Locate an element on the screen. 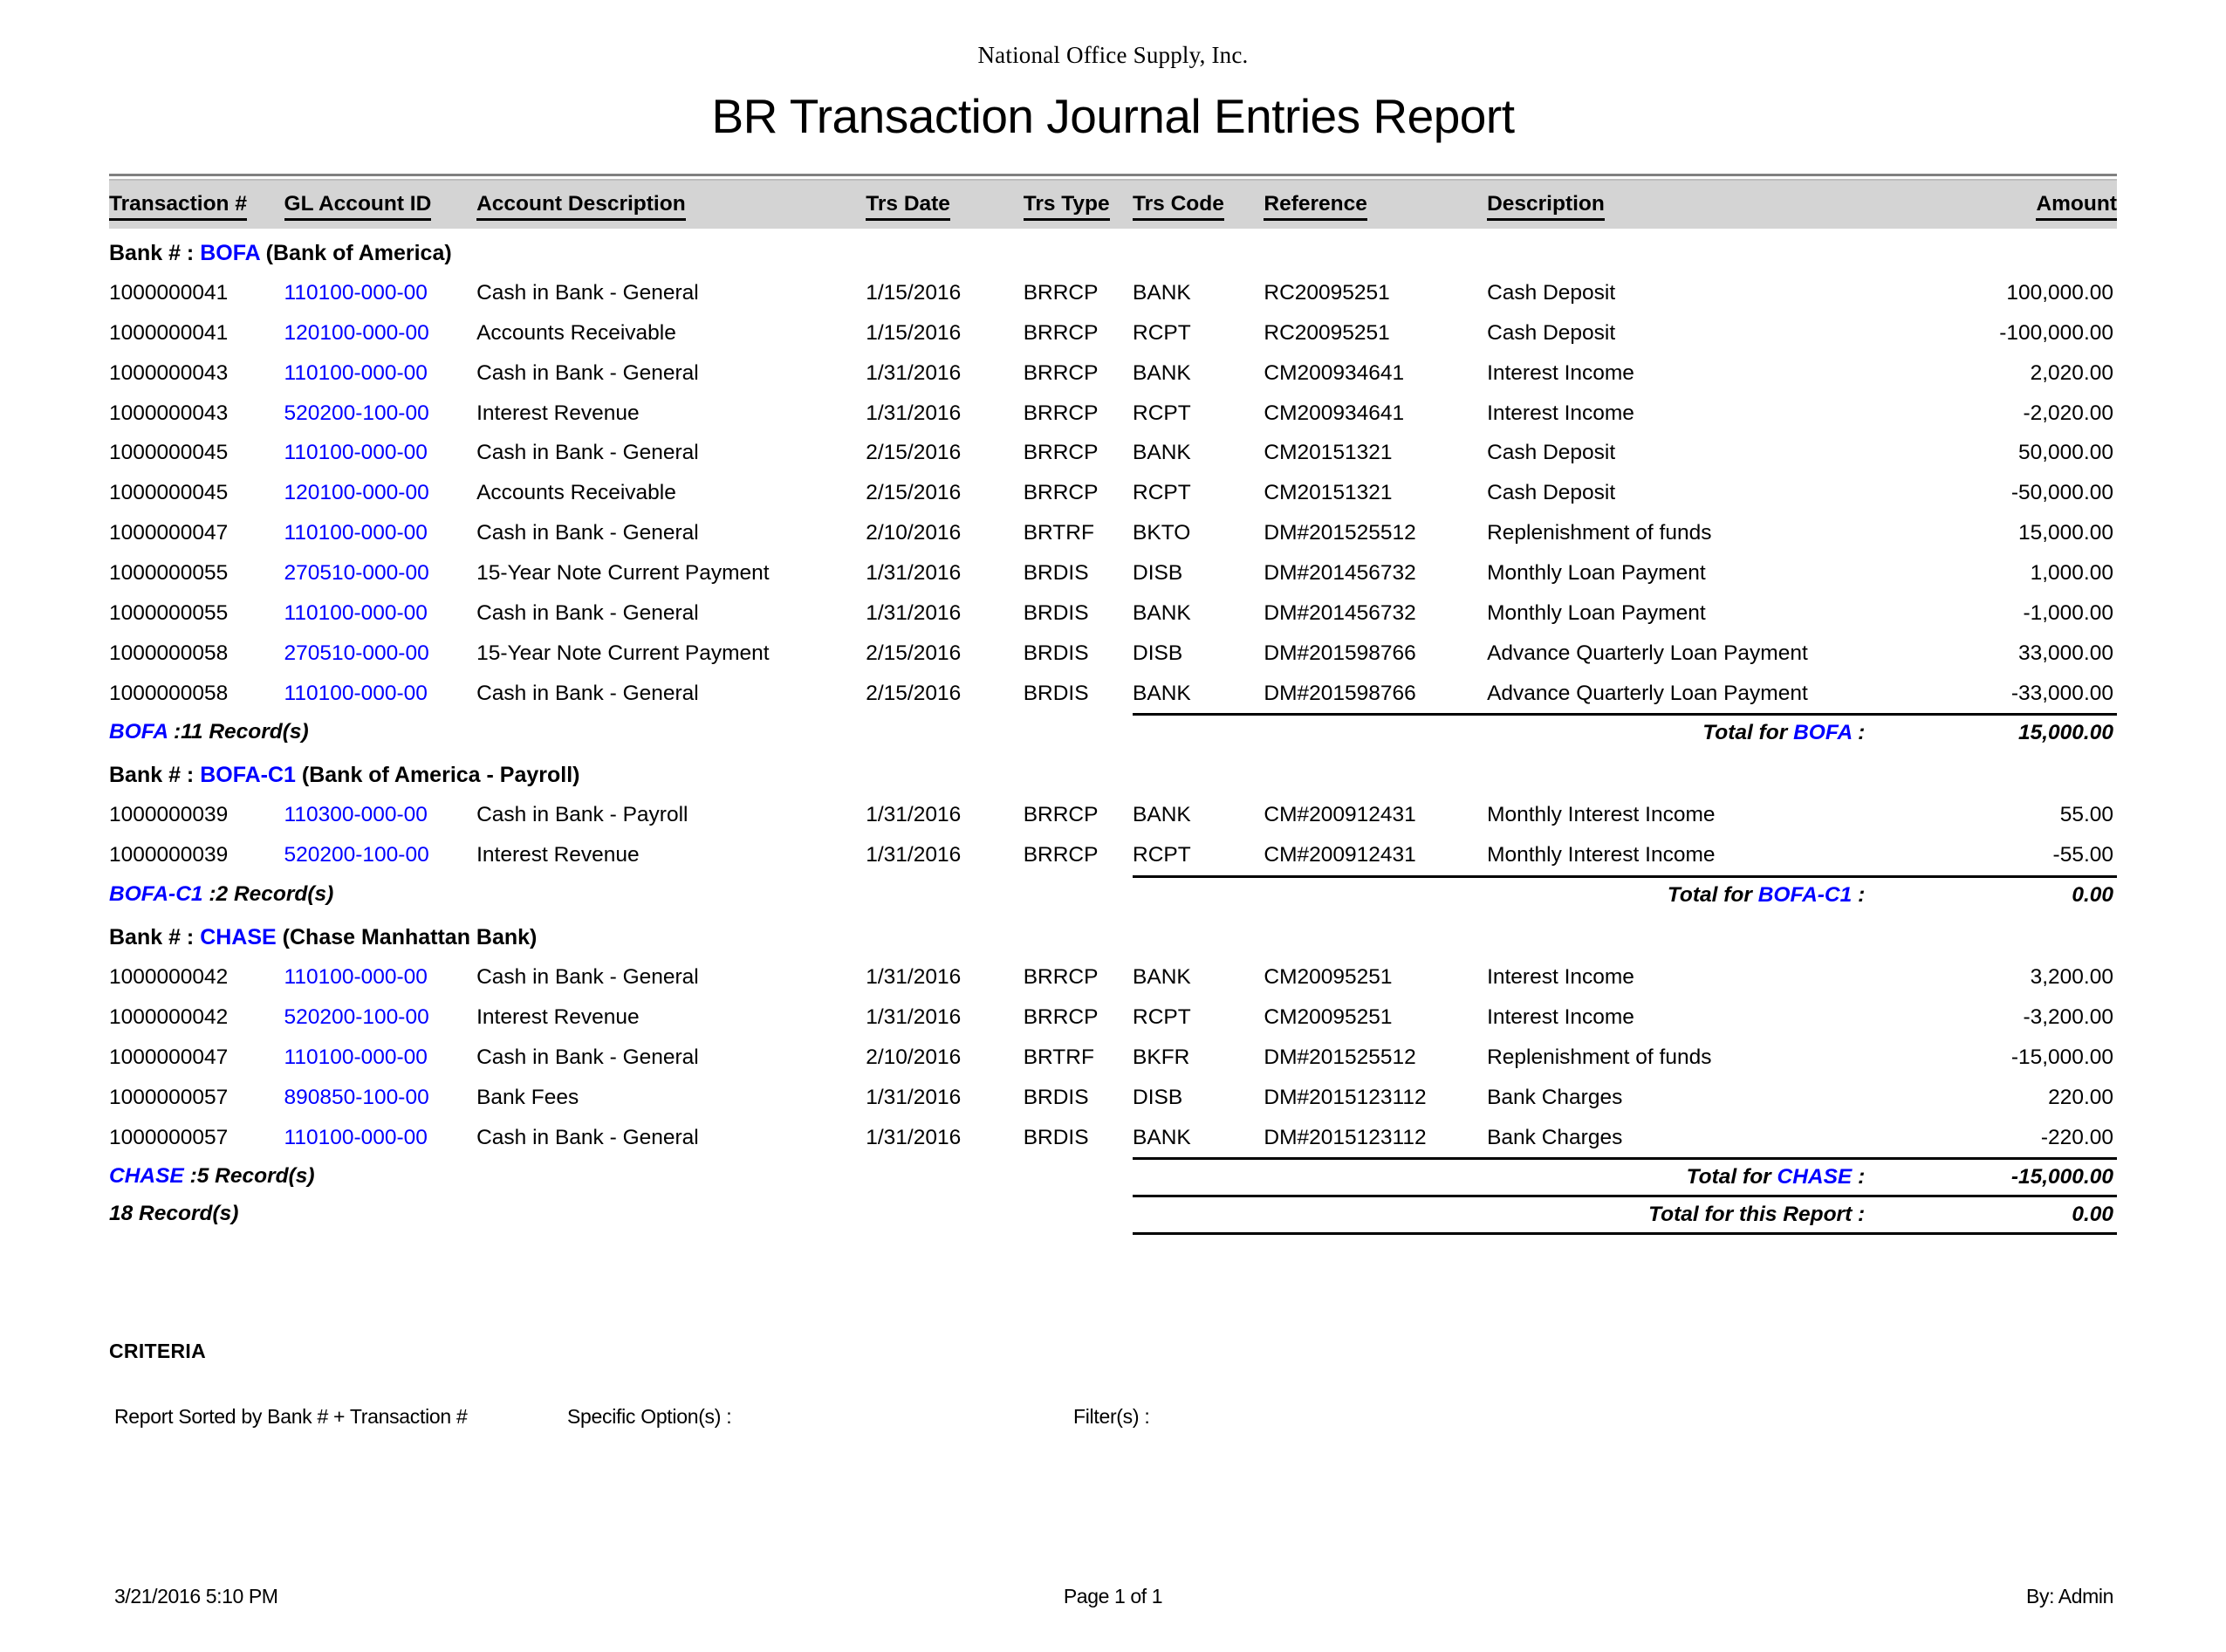  report-total-amount: 0.00 is located at coordinates (1998, 1215).